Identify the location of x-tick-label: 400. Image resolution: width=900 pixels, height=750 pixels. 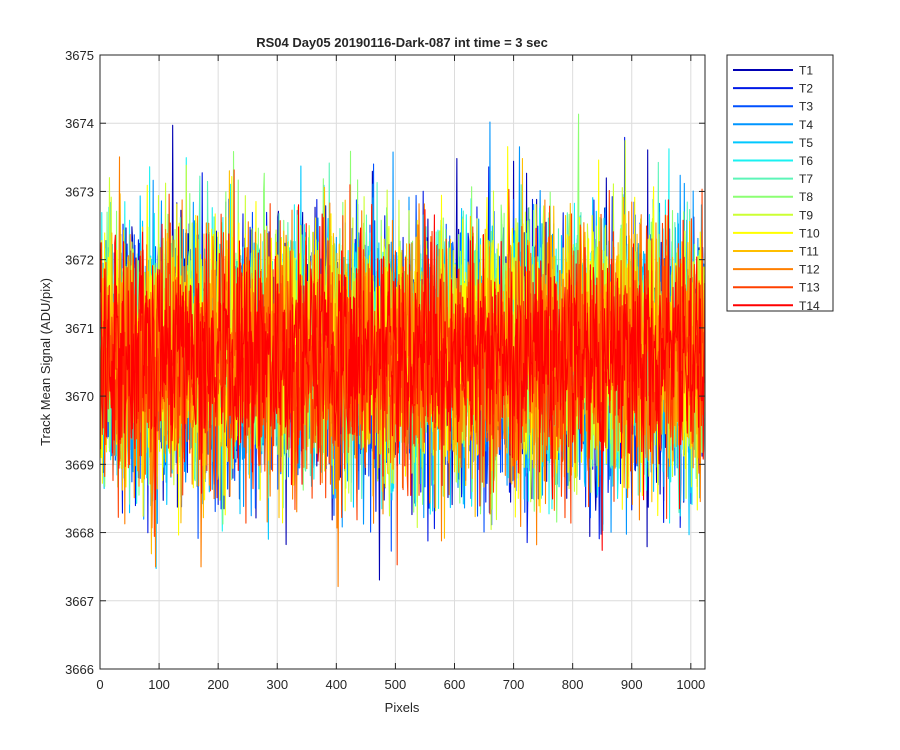
(336, 684).